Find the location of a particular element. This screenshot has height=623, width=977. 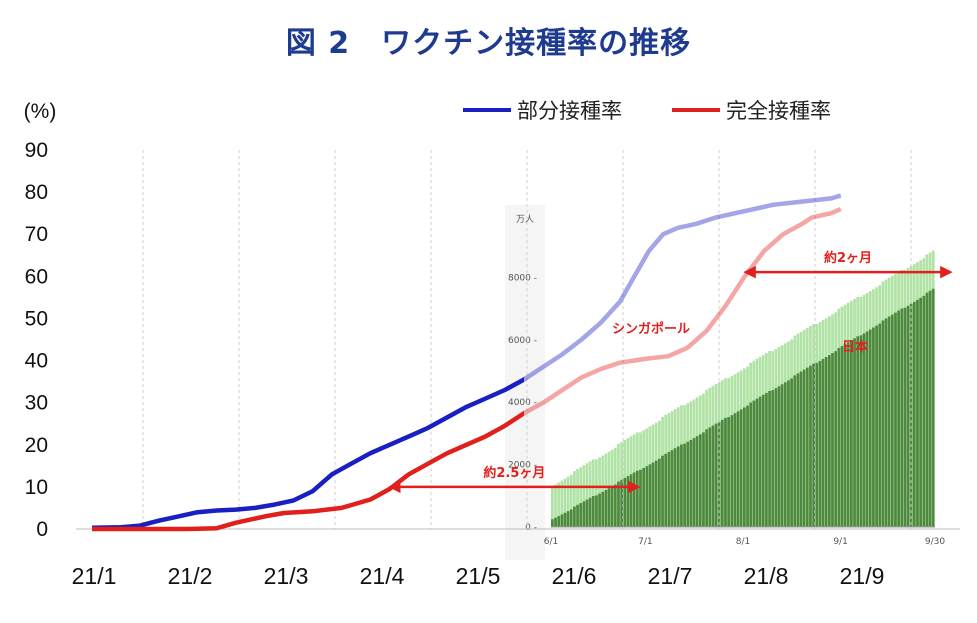

series-full-line-faded is located at coordinates (683, 311).